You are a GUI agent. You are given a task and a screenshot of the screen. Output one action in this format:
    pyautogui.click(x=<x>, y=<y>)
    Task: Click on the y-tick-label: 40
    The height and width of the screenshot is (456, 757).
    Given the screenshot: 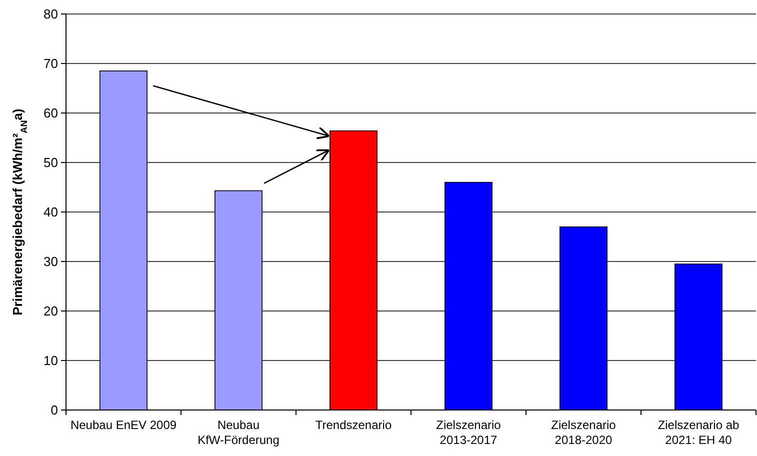 What is the action you would take?
    pyautogui.click(x=51, y=212)
    